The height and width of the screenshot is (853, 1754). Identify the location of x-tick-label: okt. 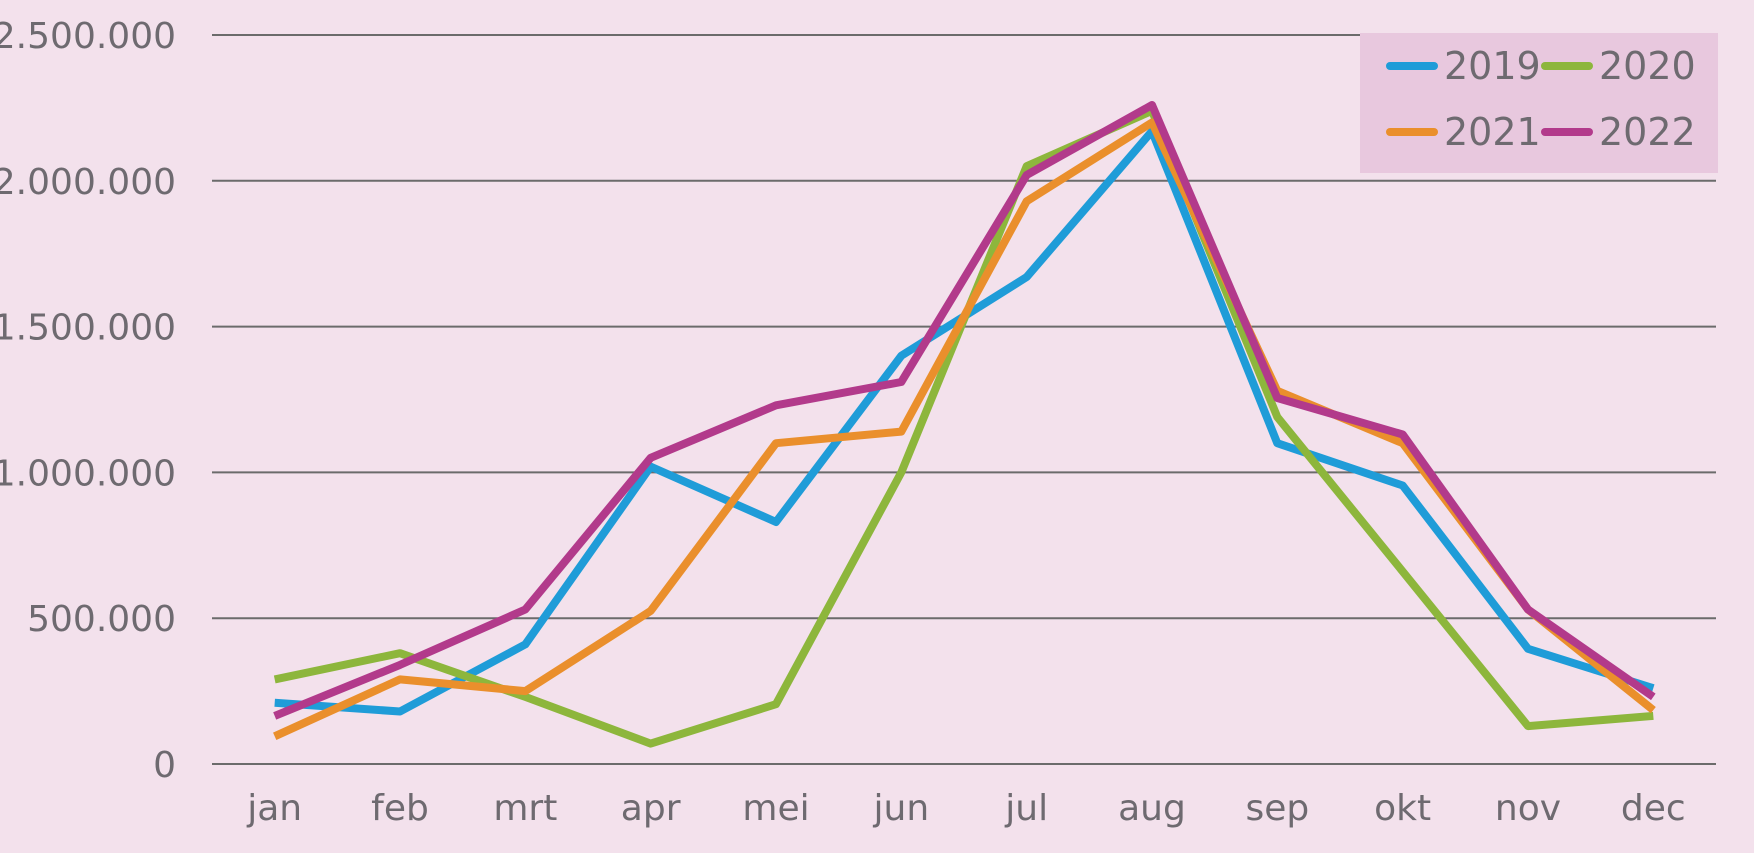
(1402, 808).